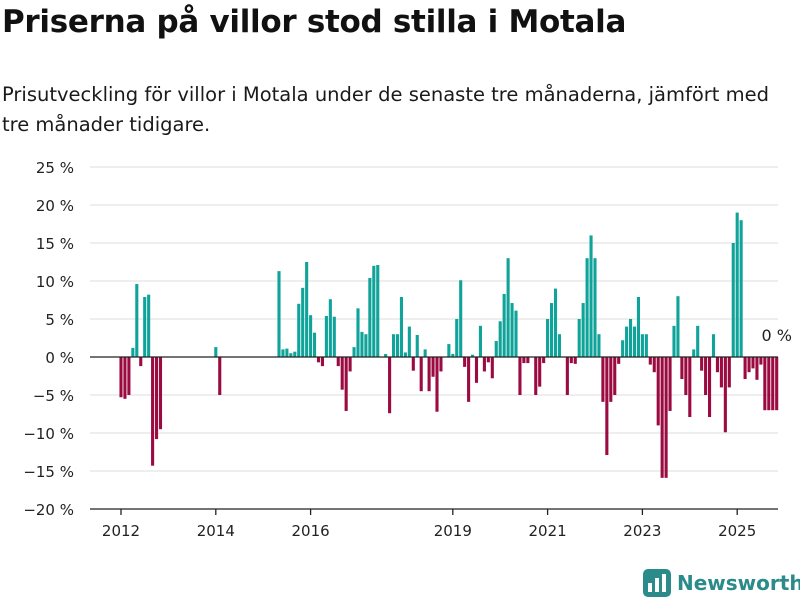  I want to click on y-tick-label: −20 %, so click(48, 510).